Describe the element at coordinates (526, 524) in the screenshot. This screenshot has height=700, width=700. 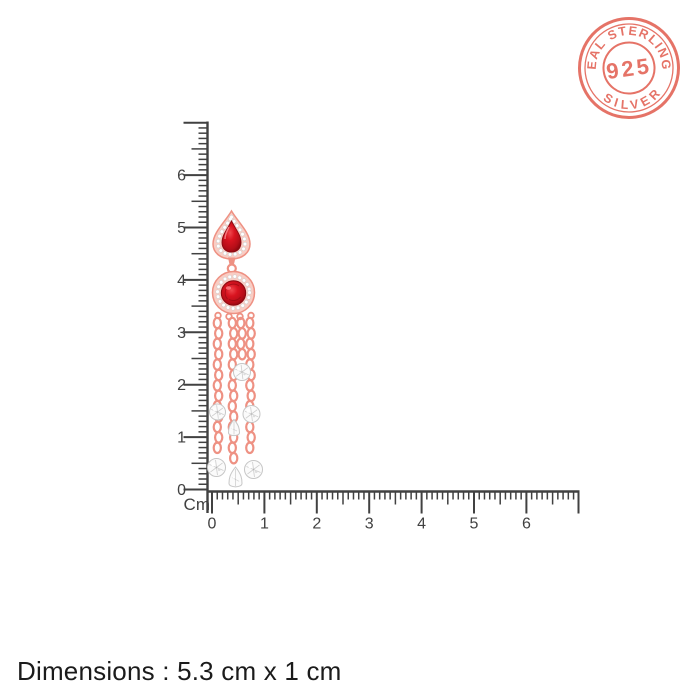
I see `h-ruler-label: 6` at that location.